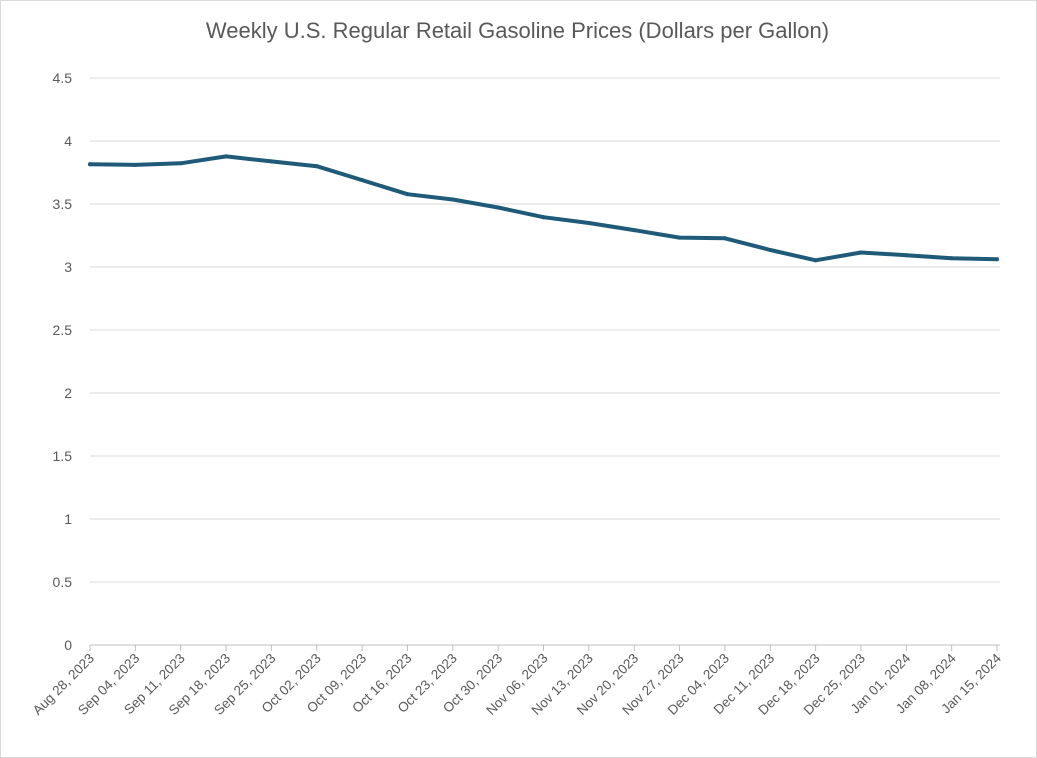 The width and height of the screenshot is (1037, 758). I want to click on y-tick-label: 4, so click(68, 141).